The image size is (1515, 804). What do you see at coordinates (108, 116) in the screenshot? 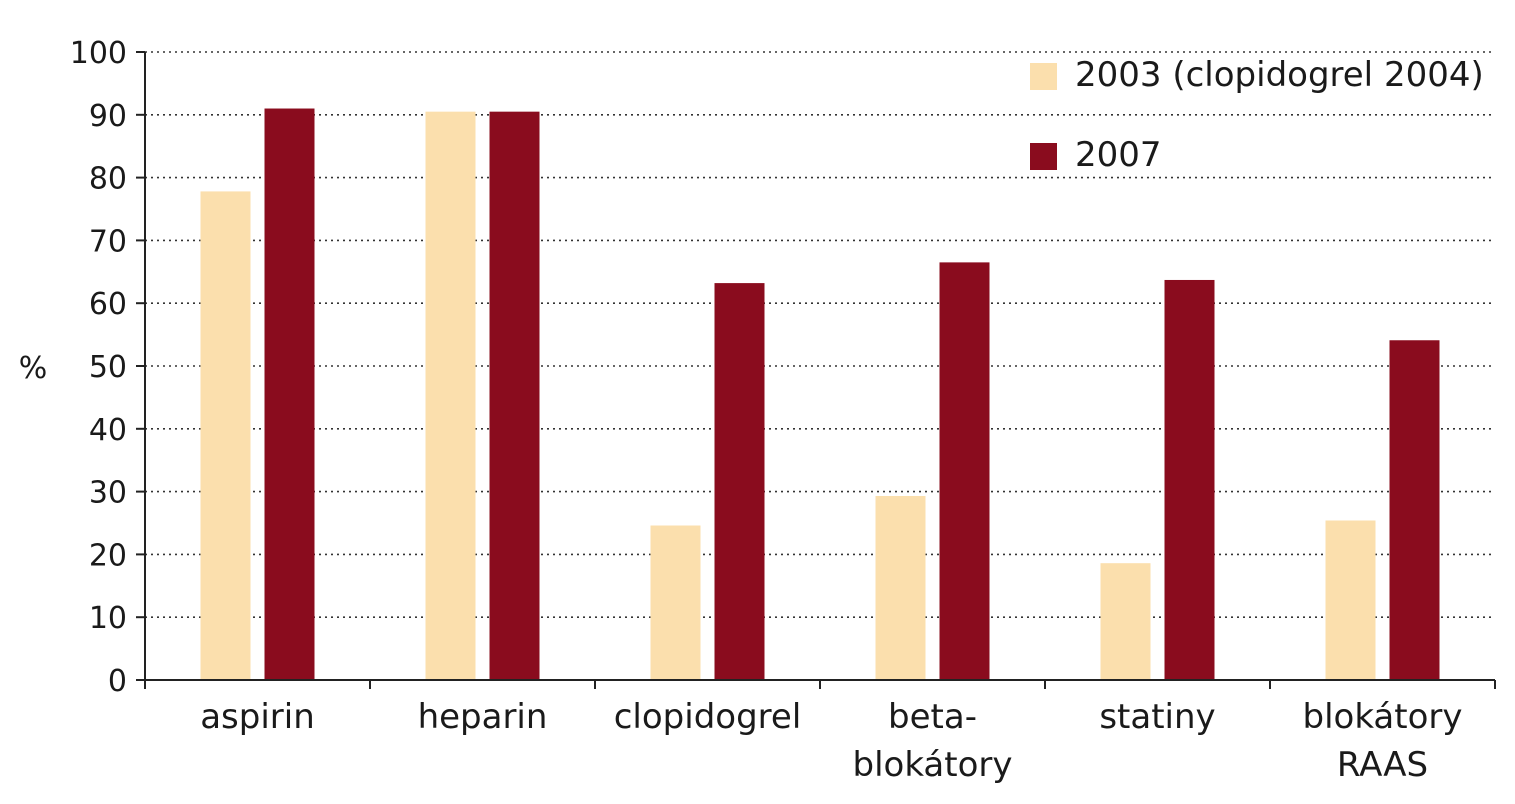
I see `y-tick-label: 90` at bounding box center [108, 116].